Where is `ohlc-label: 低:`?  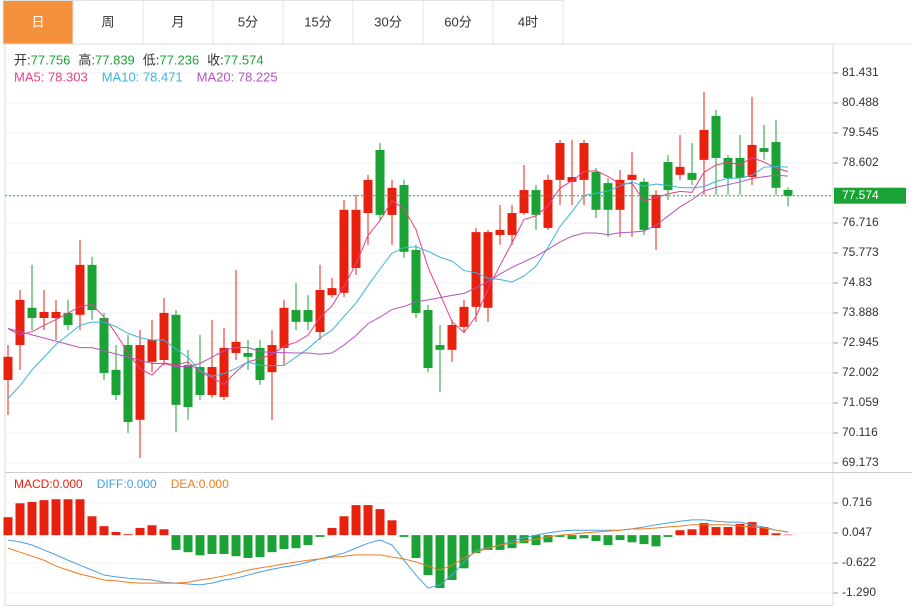
ohlc-label: 低: is located at coordinates (151, 59).